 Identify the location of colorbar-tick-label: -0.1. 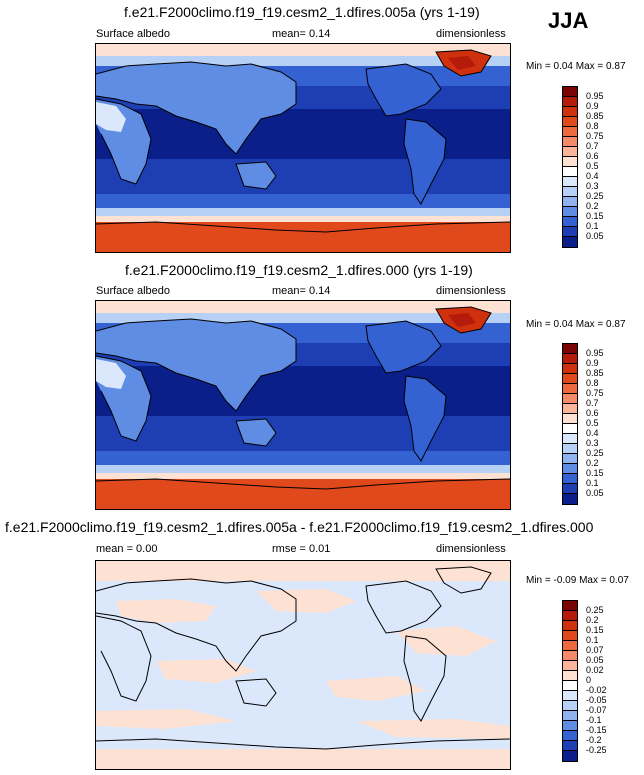
(594, 720).